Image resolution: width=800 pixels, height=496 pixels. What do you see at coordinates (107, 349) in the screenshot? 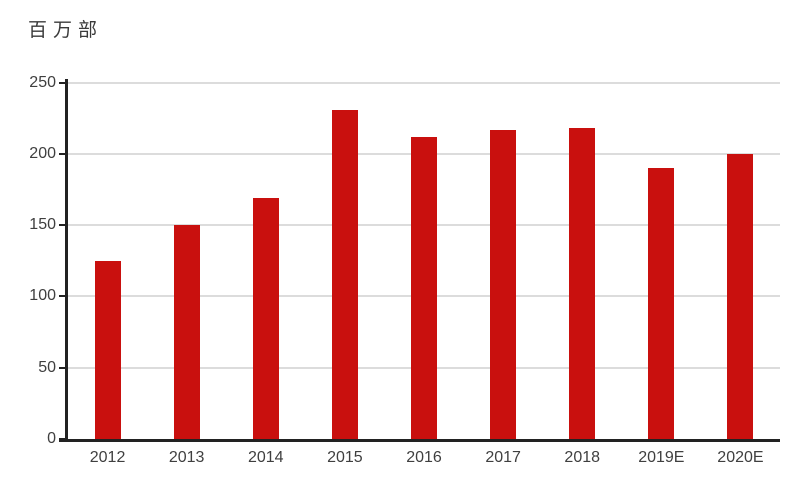
I see `bar-2012` at bounding box center [107, 349].